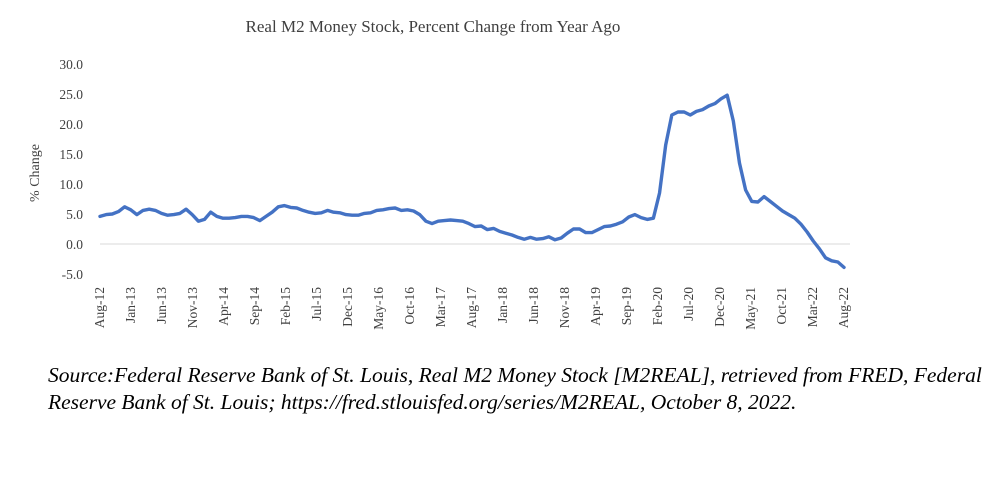 The image size is (1000, 480). What do you see at coordinates (688, 304) in the screenshot?
I see `x-tick-label: Jul-20` at bounding box center [688, 304].